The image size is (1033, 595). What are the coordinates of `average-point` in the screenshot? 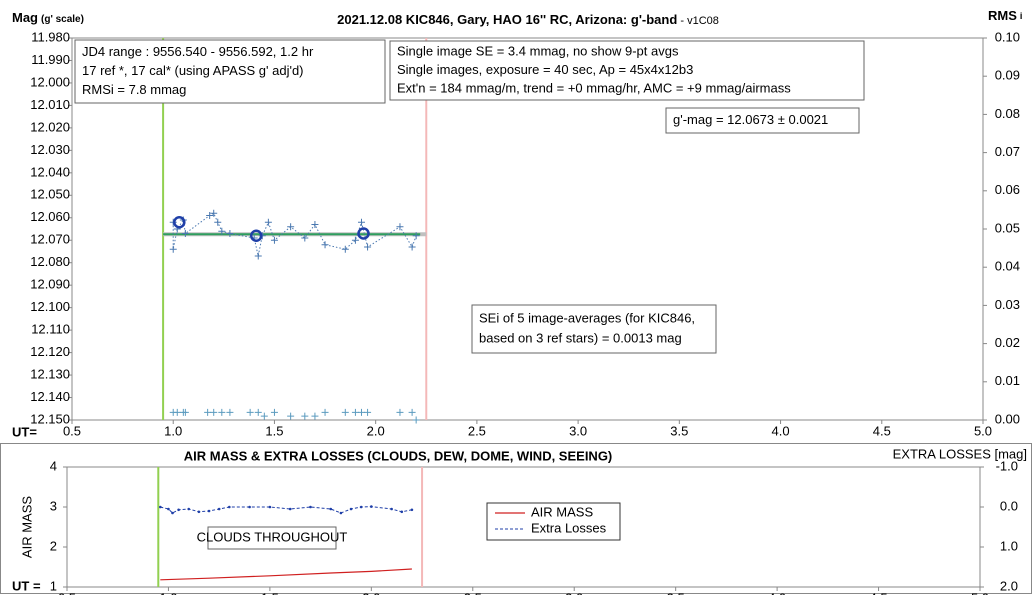 It's located at (256, 235).